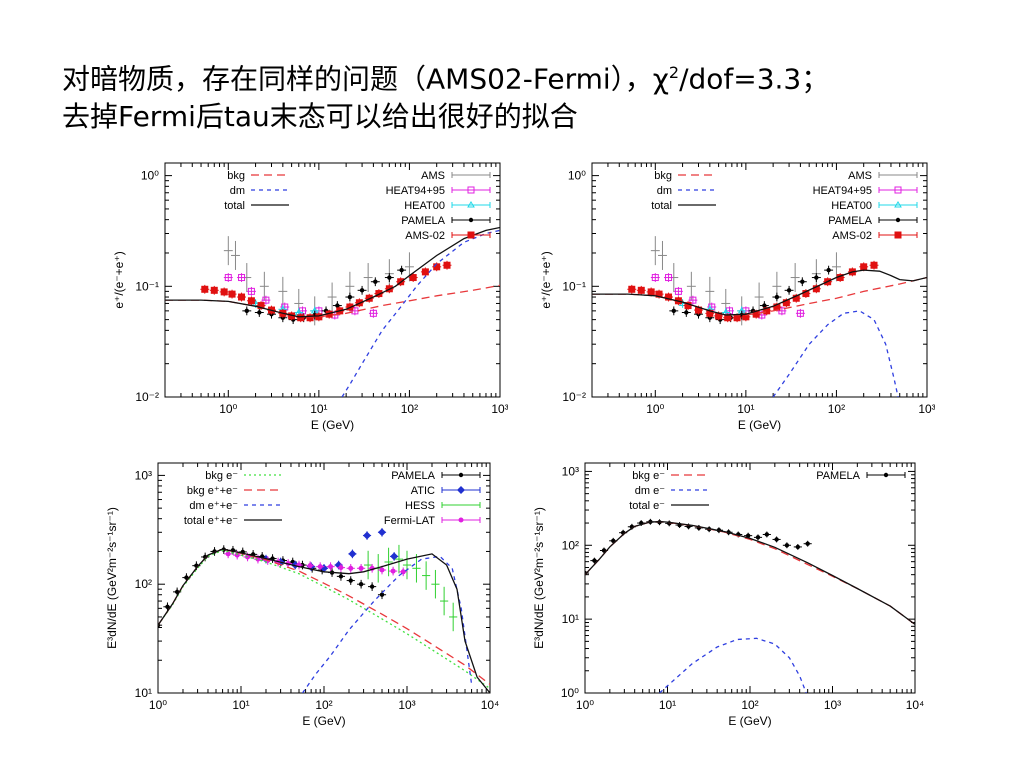 The width and height of the screenshot is (1024, 768). Describe the element at coordinates (499, 409) in the screenshot. I see `x-tick-label: 10³` at that location.